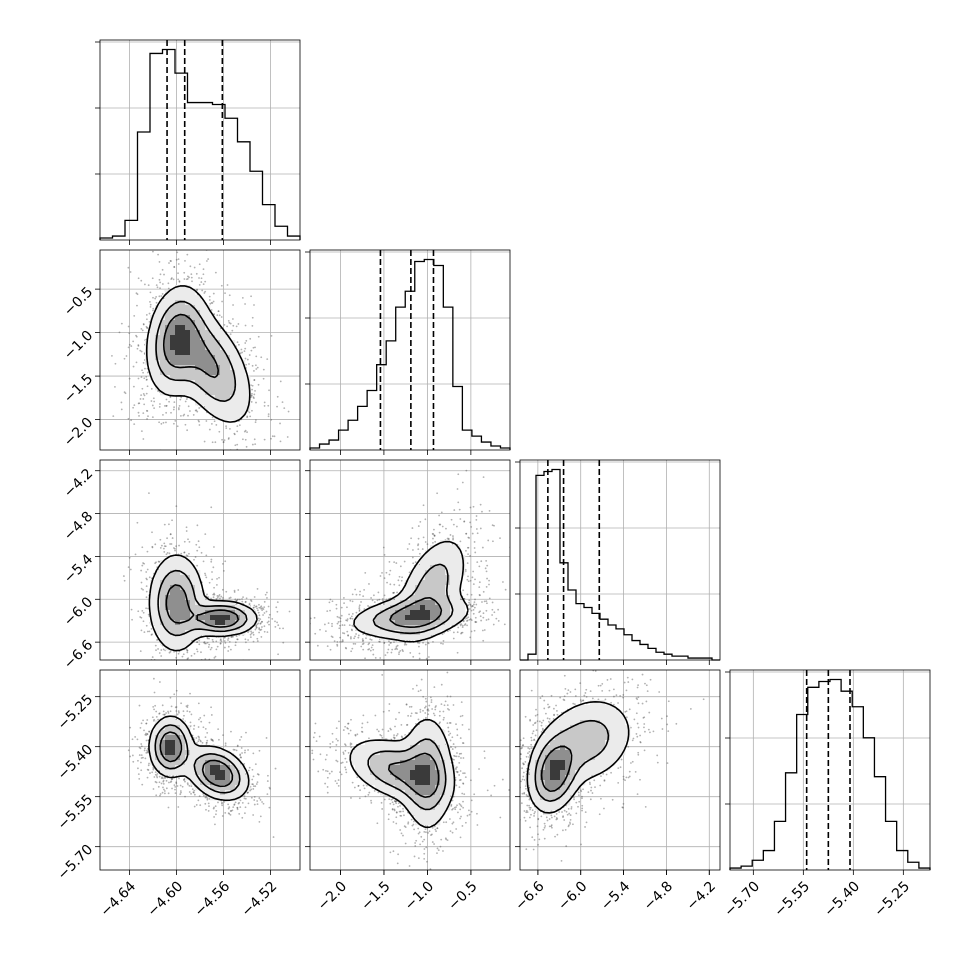 The image size is (970, 970). I want to click on histogram-step-line, so click(830, 774).